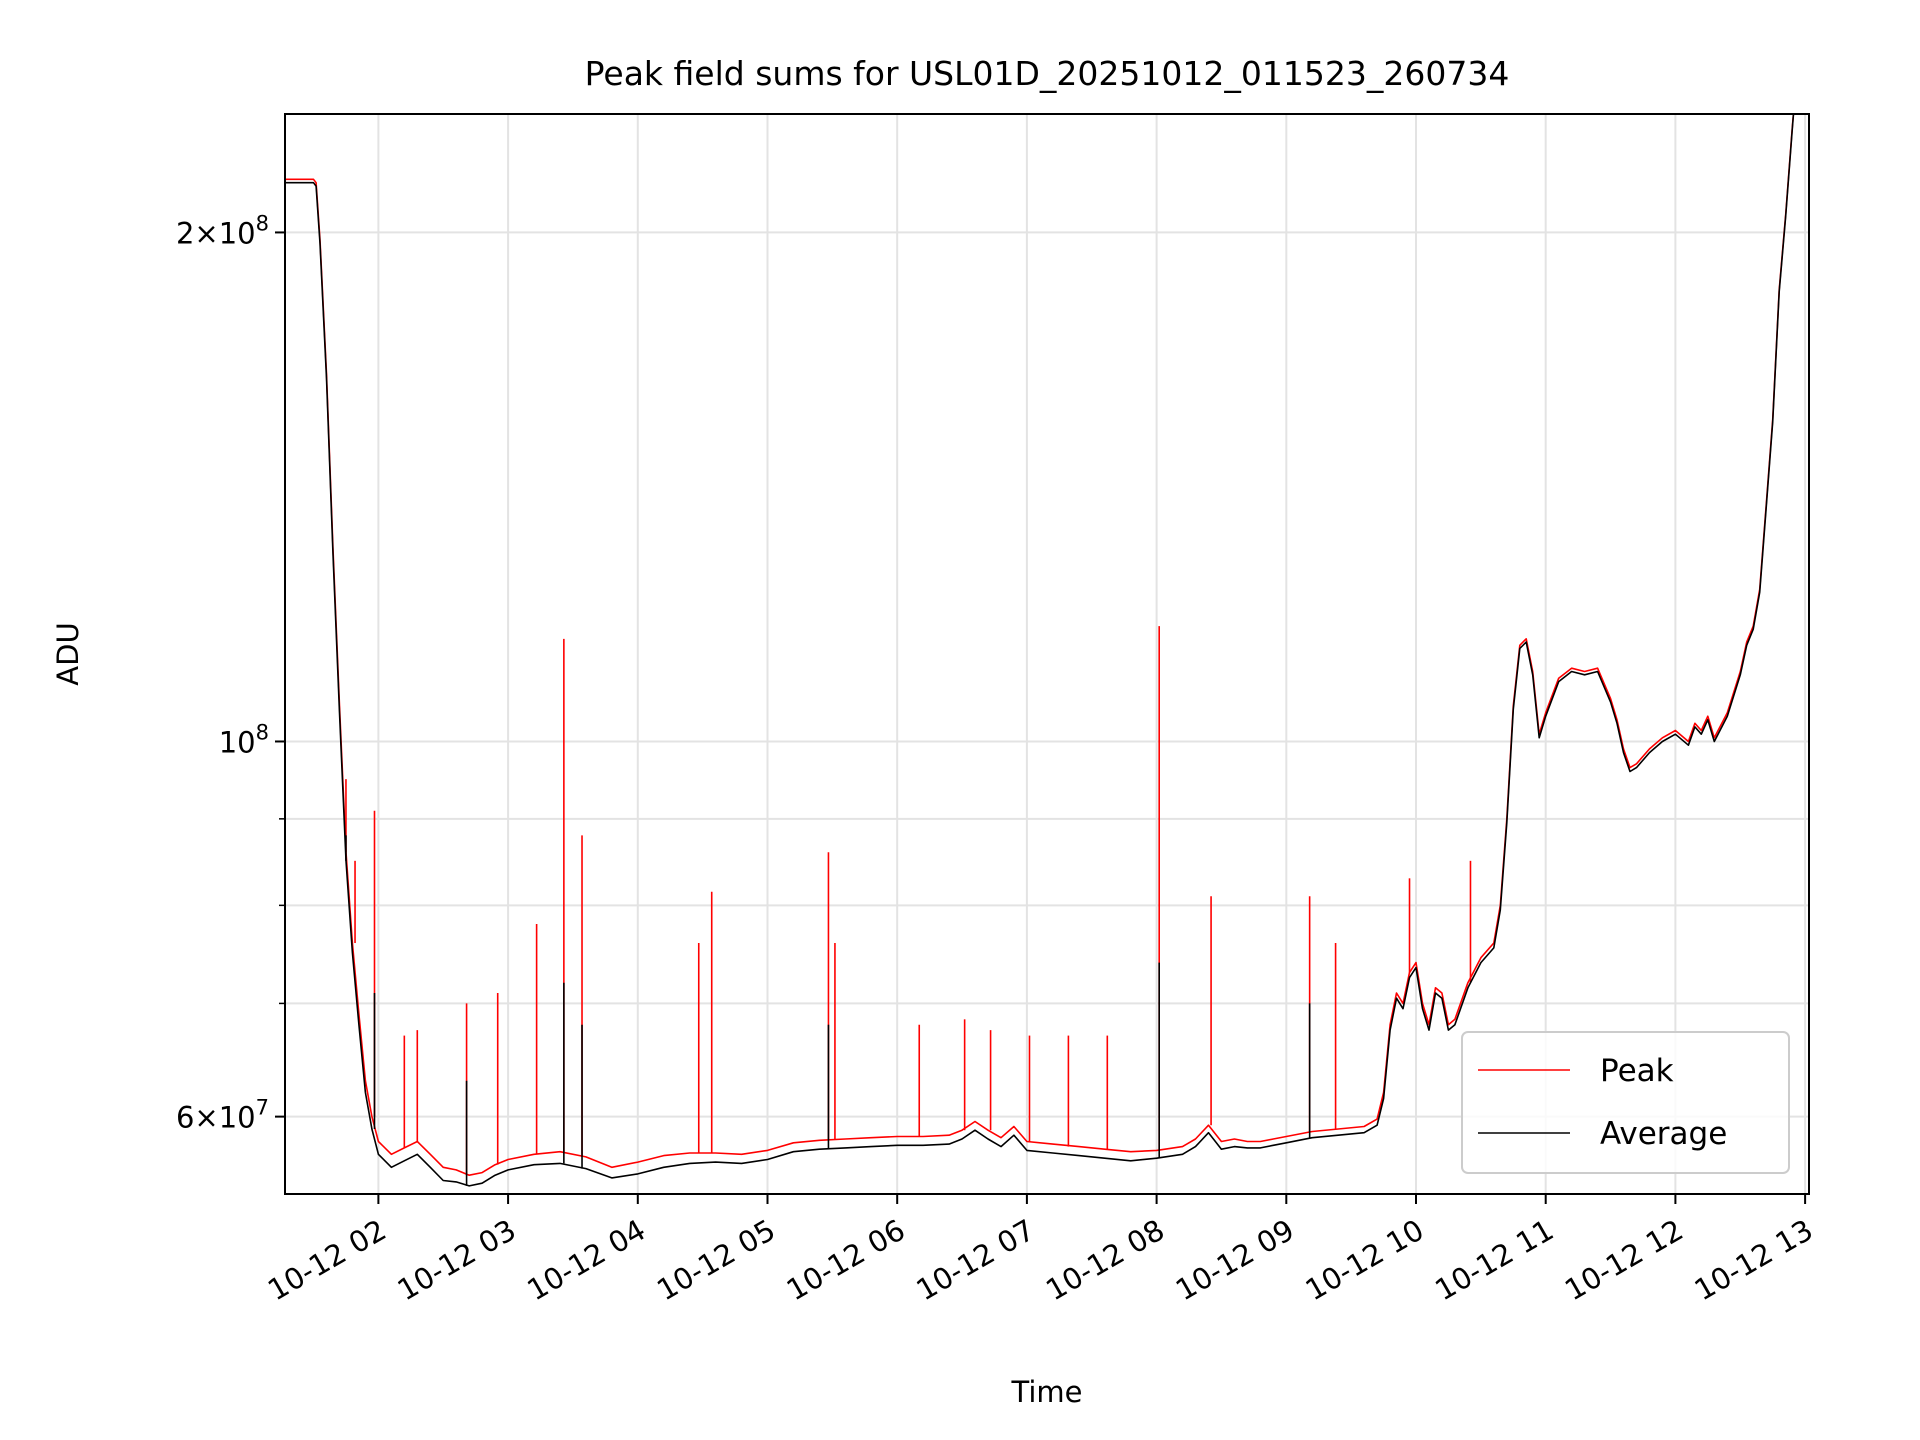  What do you see at coordinates (1637, 1071) in the screenshot?
I see `legend-label-peak: Peak` at bounding box center [1637, 1071].